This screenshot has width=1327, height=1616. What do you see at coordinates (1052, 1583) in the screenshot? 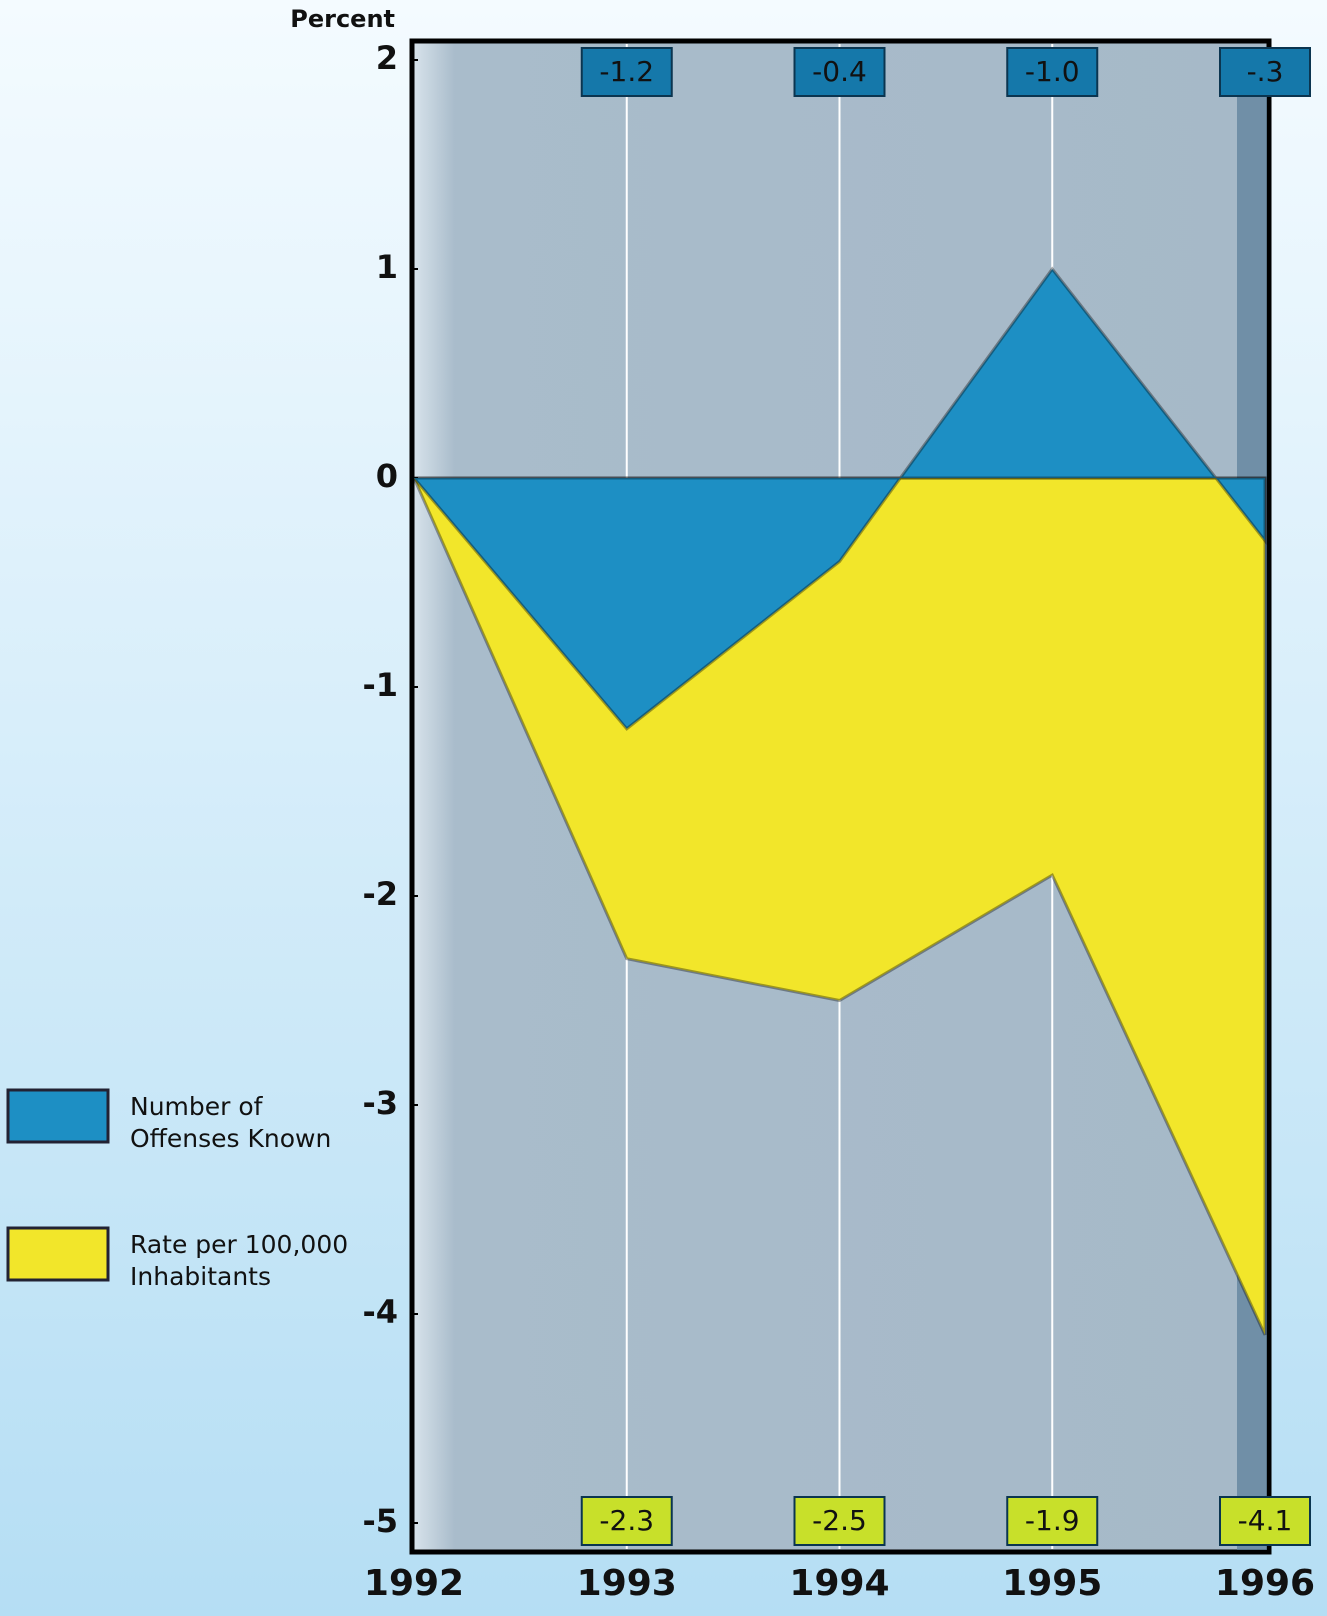
I see `x-tick-label: 1995` at bounding box center [1052, 1583].